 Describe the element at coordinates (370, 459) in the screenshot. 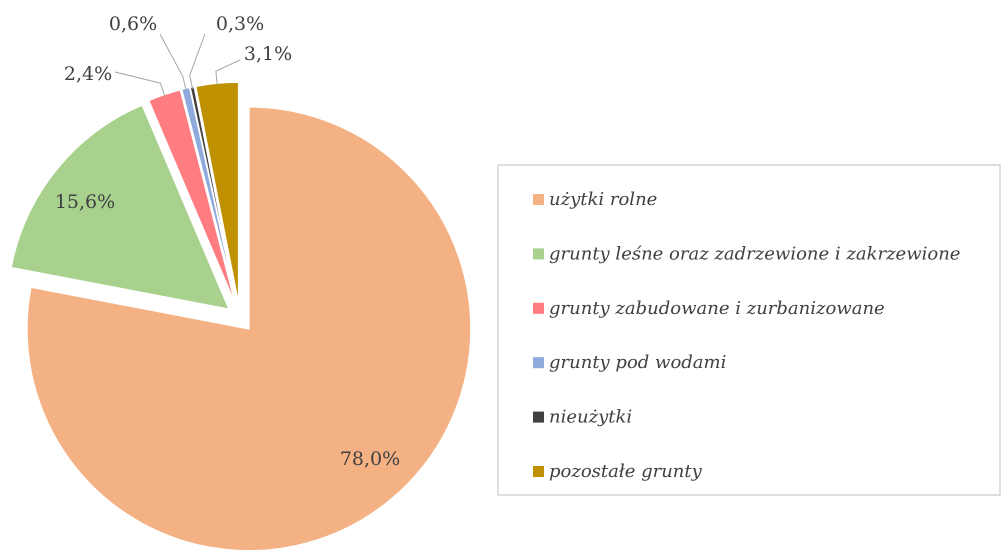

I see `data-label: 78,0%` at that location.